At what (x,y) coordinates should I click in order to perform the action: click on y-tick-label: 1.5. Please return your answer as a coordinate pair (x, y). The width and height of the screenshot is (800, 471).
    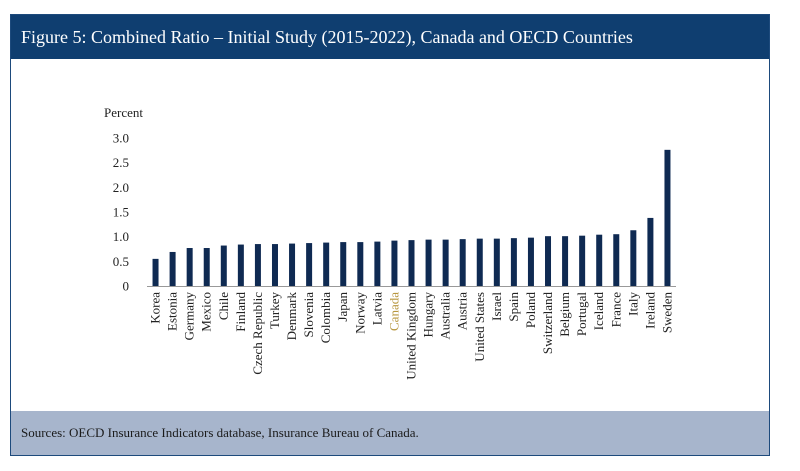
    Looking at the image, I should click on (121, 212).